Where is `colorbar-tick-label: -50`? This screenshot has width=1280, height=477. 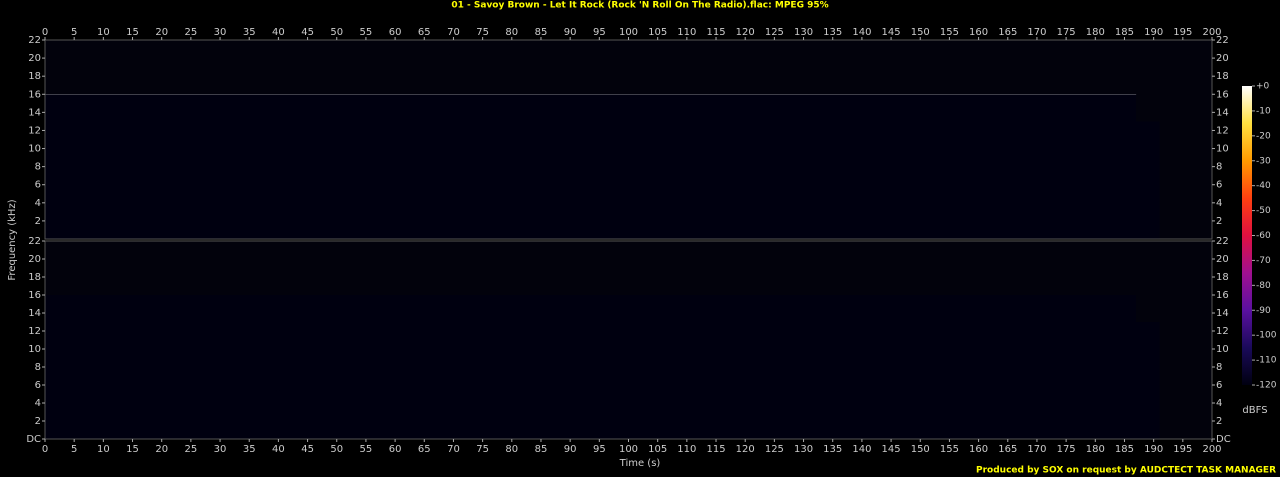
colorbar-tick-label: -50 is located at coordinates (1263, 211).